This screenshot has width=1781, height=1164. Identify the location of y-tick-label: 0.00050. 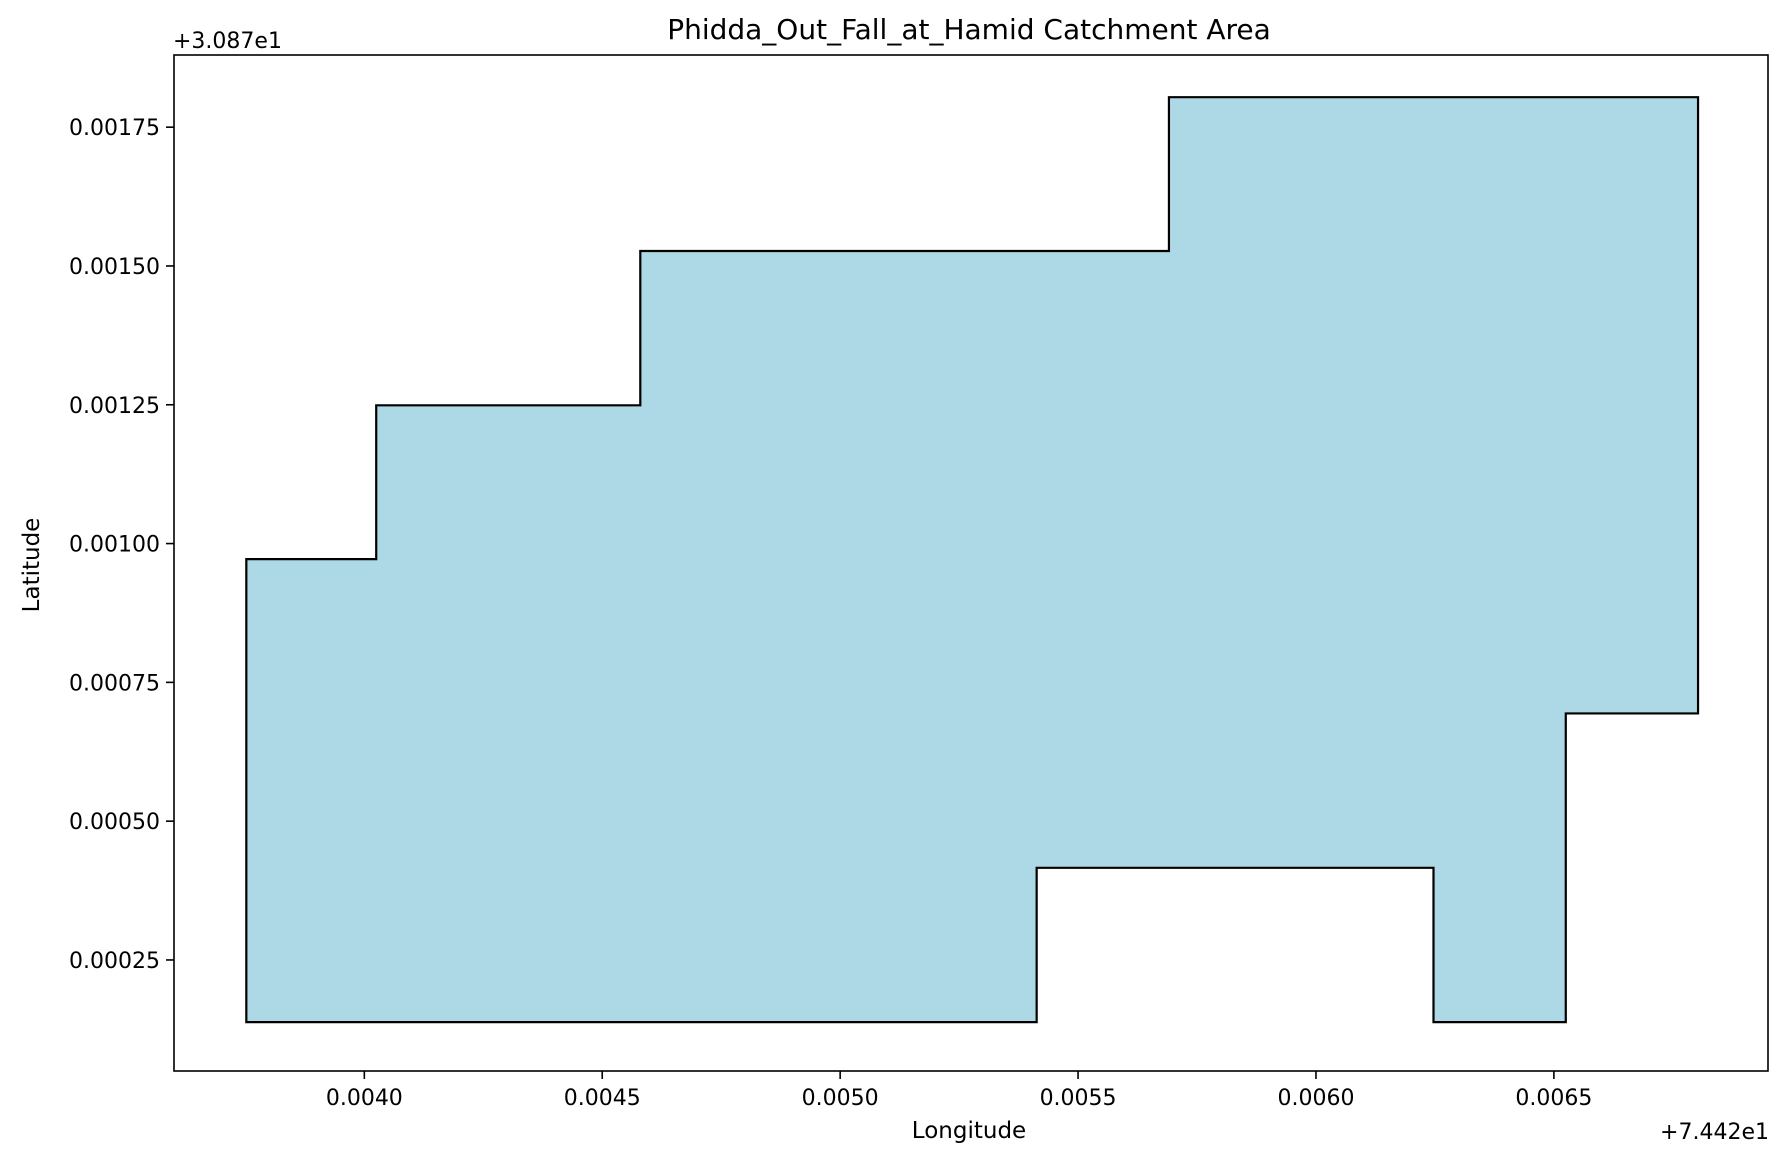
(114, 822).